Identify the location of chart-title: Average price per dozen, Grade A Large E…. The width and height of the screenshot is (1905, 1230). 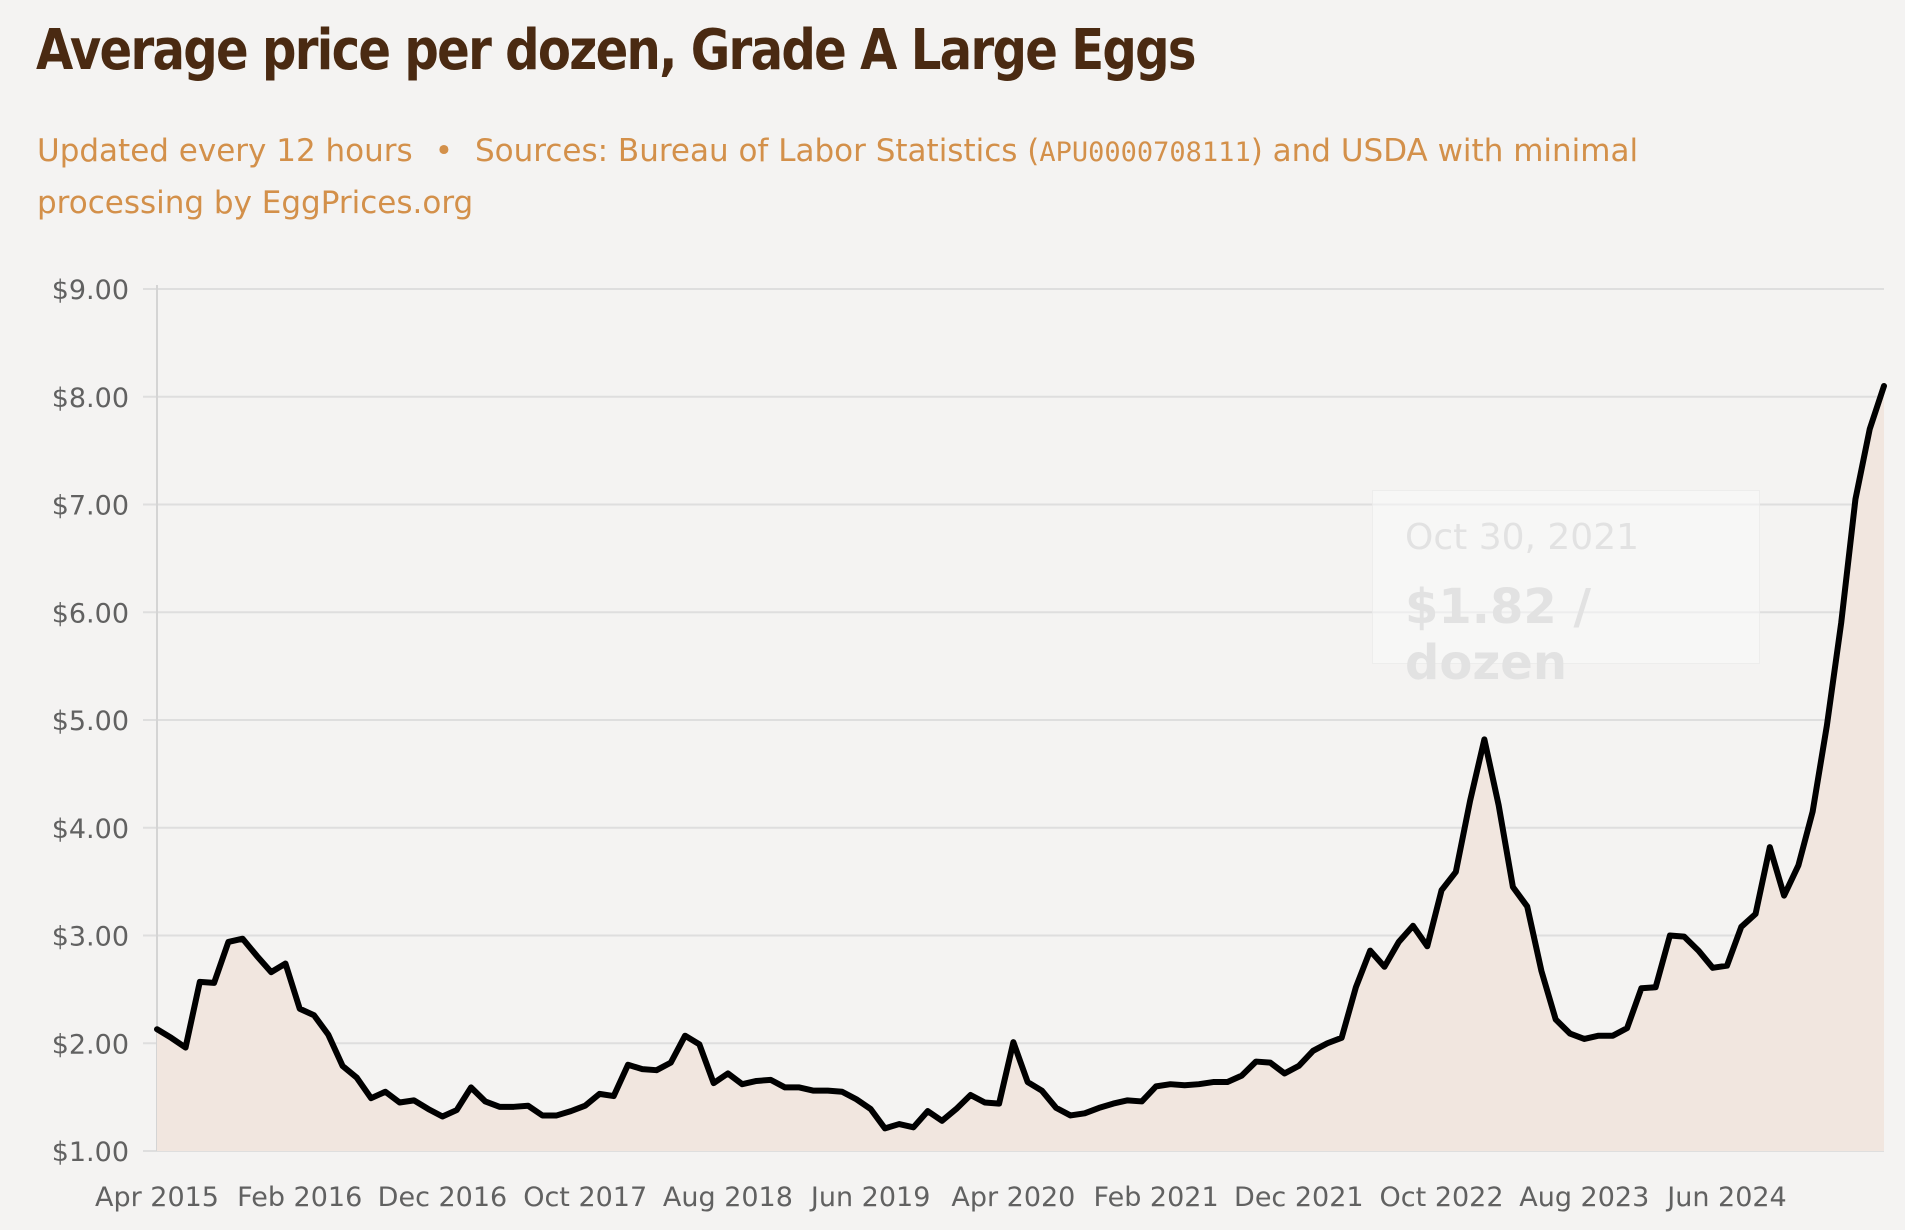
(616, 50).